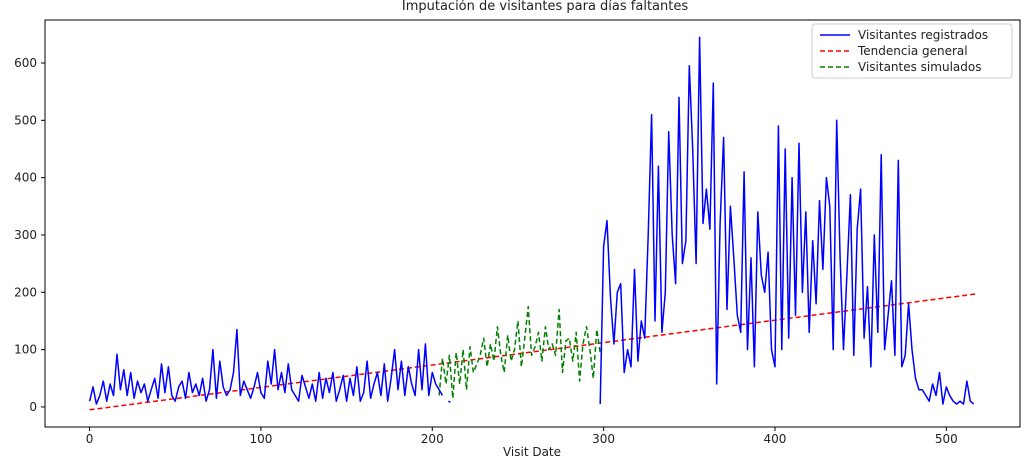  What do you see at coordinates (25, 178) in the screenshot?
I see `y-tick-label: 400` at bounding box center [25, 178].